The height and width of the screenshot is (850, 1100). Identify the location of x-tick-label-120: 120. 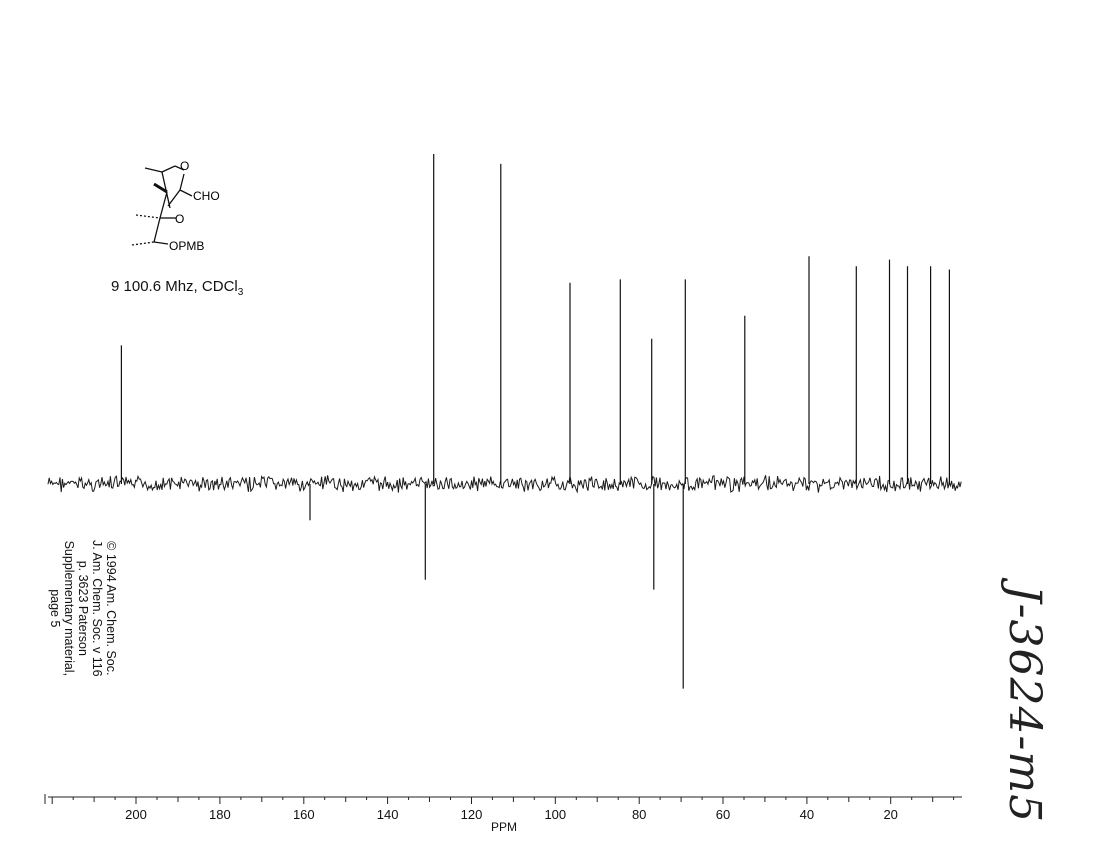
(472, 814).